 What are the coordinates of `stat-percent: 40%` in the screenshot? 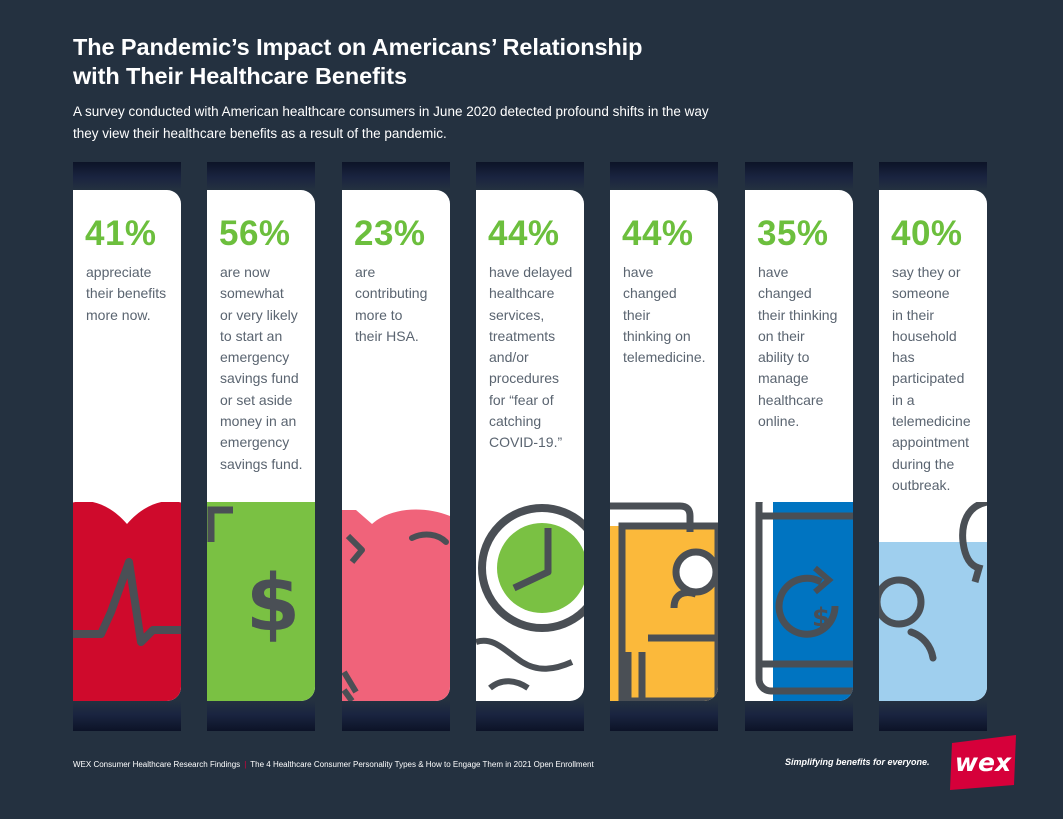 It's located at (927, 233).